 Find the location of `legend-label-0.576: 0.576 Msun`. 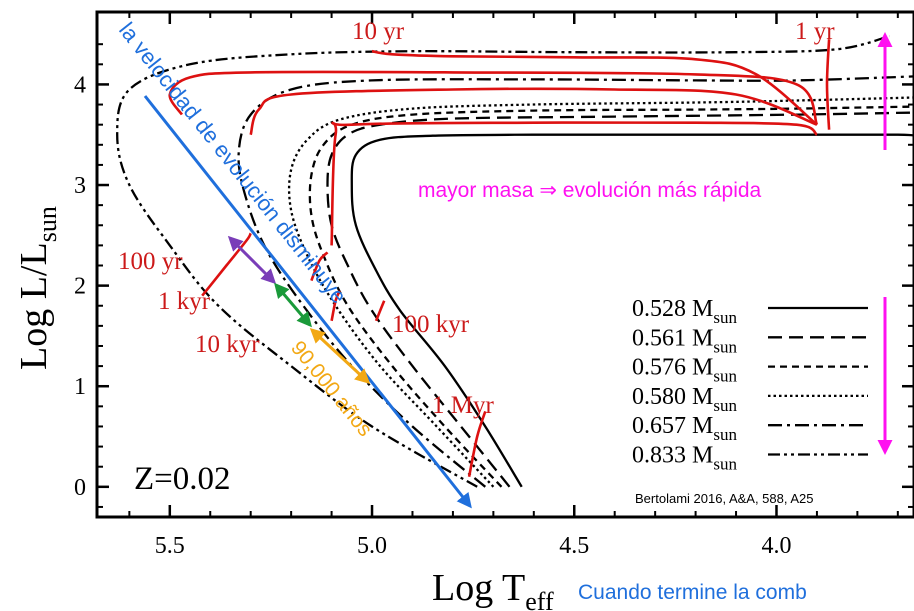

legend-label-0.576: 0.576 Msun is located at coordinates (684, 370).